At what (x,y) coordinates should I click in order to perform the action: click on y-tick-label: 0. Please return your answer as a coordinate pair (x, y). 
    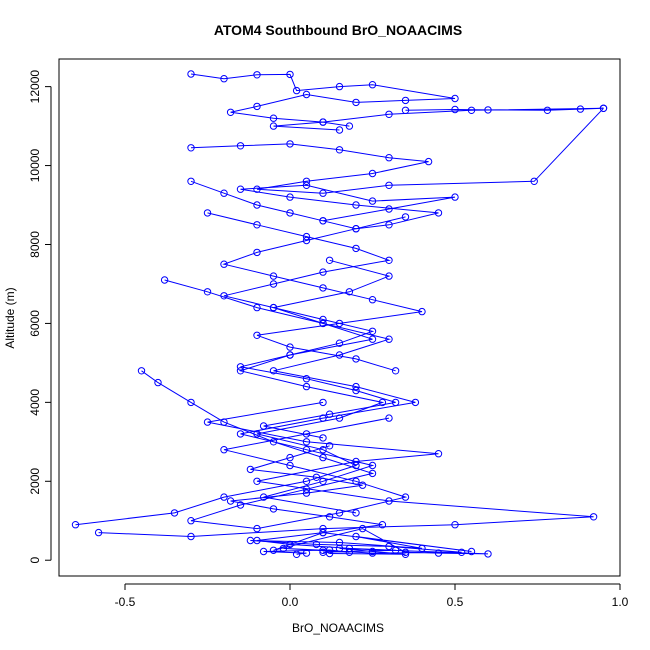
    Looking at the image, I should click on (35, 560).